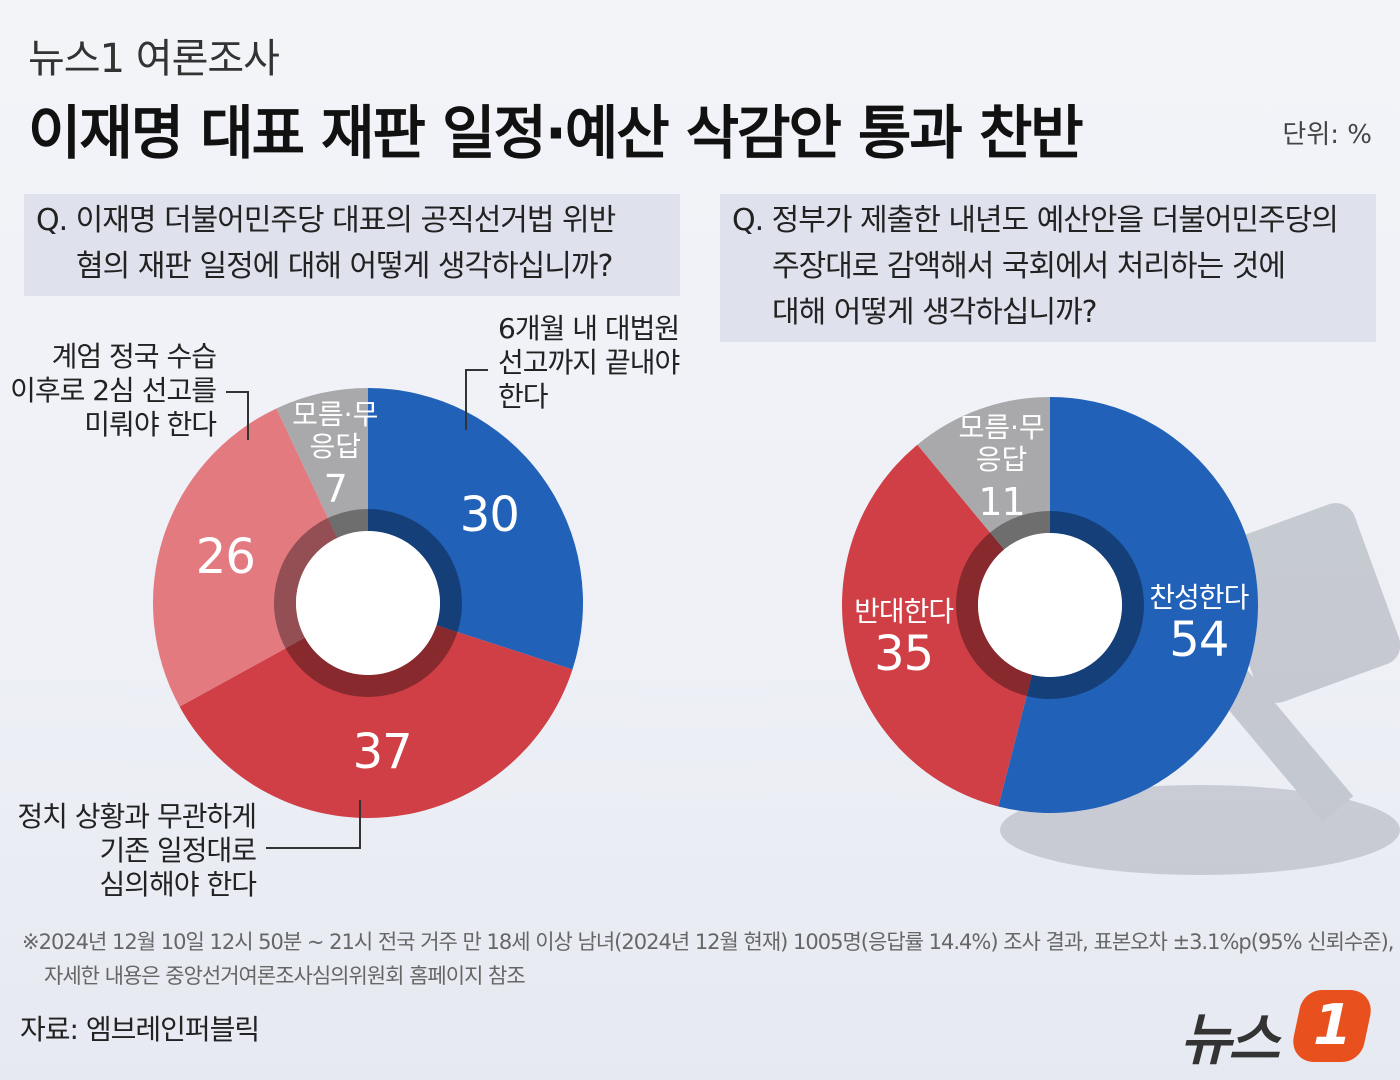  Describe the element at coordinates (1230, 1040) in the screenshot. I see `logo-text: 뉴스` at that location.